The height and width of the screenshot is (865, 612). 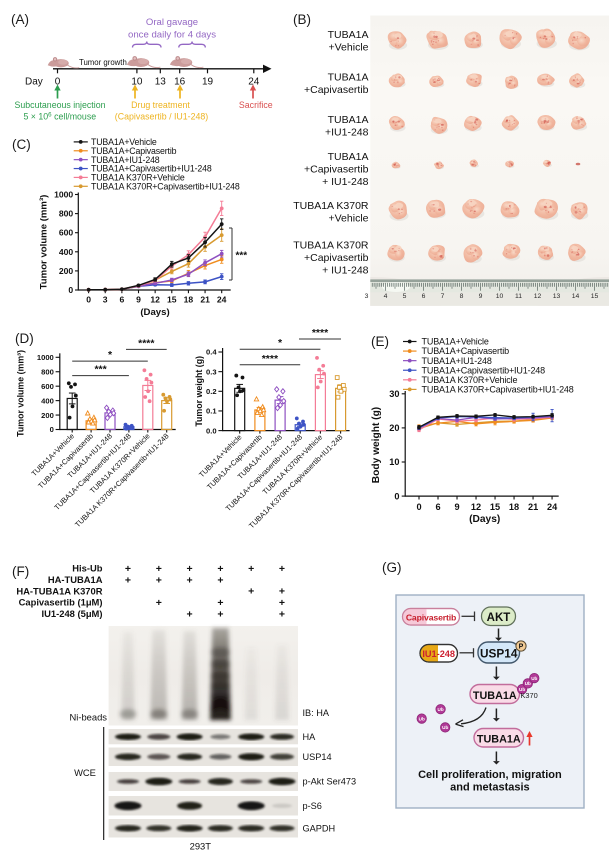 What do you see at coordinates (405, 296) in the screenshot?
I see `svg-text: 5` at bounding box center [405, 296].